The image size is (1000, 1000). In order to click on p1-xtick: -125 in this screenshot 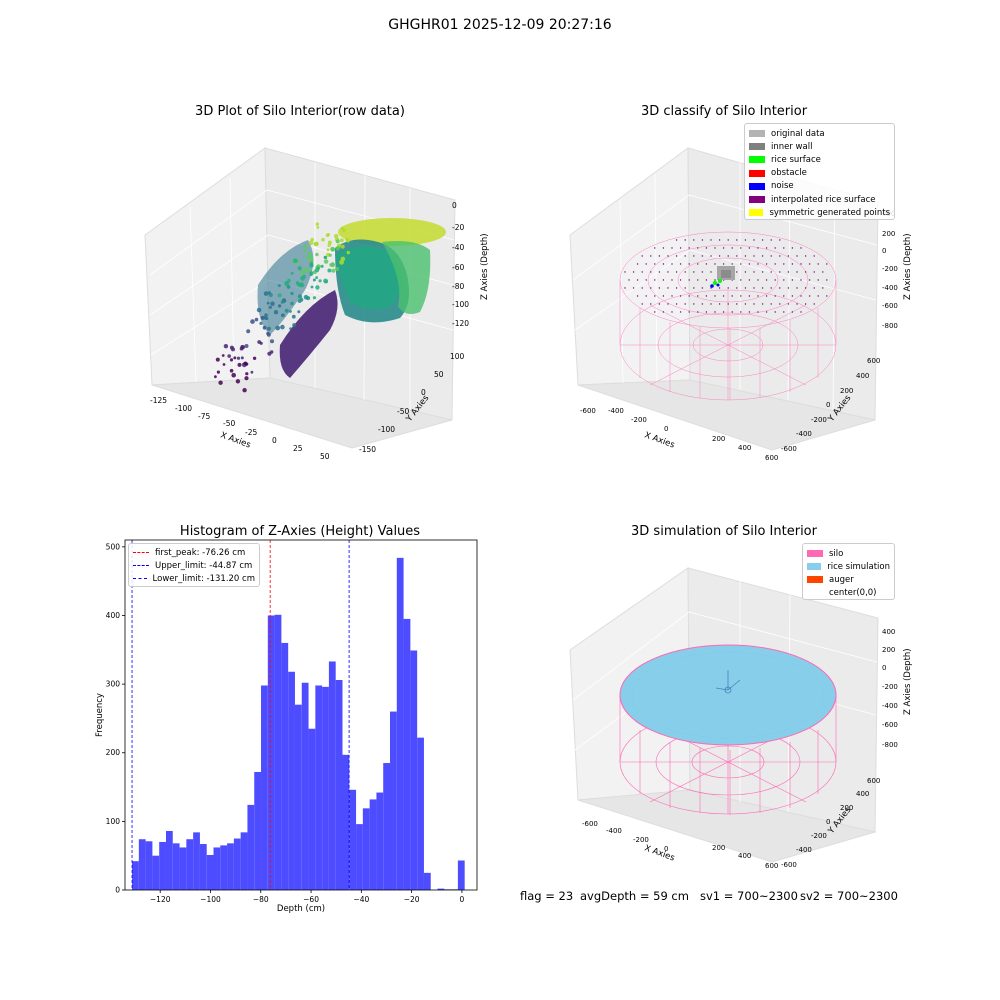, I will do `click(158, 400)`.